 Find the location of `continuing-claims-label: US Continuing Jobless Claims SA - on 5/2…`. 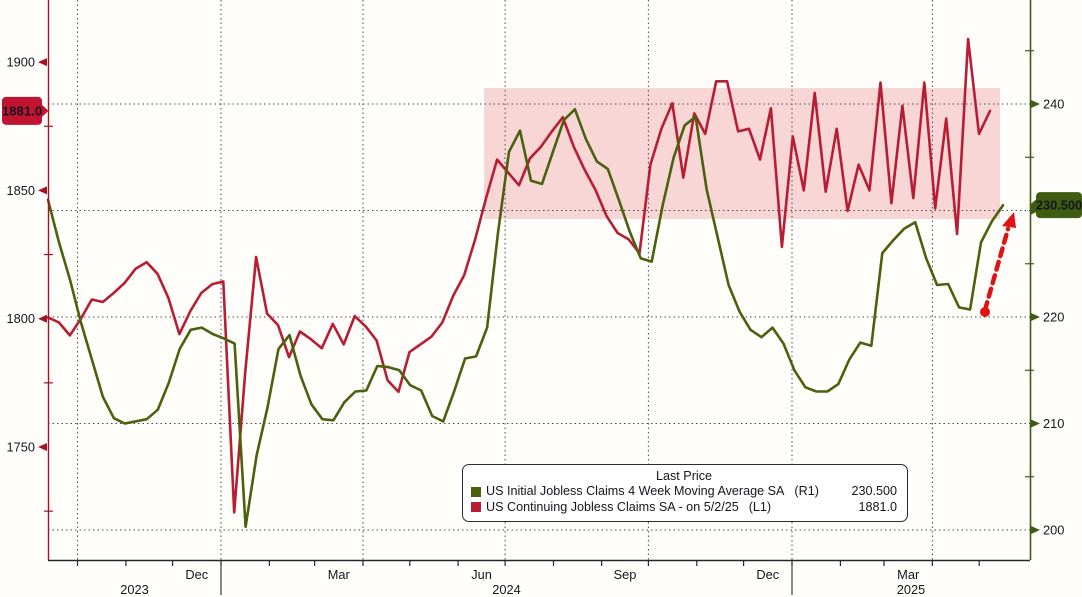

continuing-claims-label: US Continuing Jobless Claims SA - on 5/2… is located at coordinates (612, 506).